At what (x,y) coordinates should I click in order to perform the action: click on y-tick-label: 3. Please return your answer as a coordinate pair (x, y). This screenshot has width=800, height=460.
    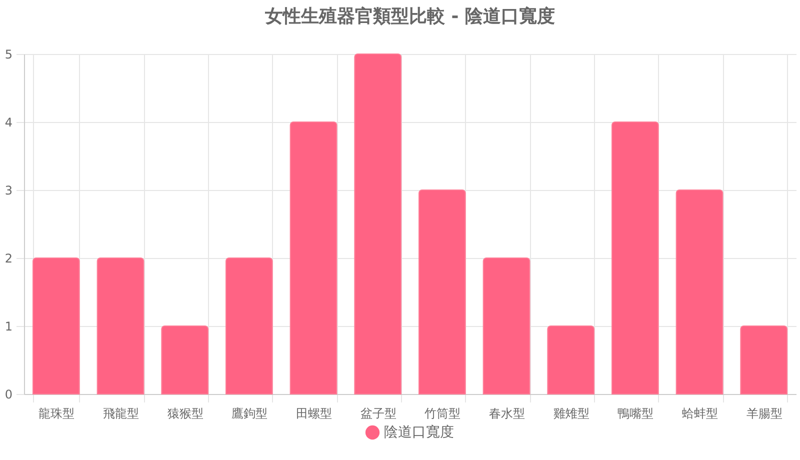
    Looking at the image, I should click on (8, 191).